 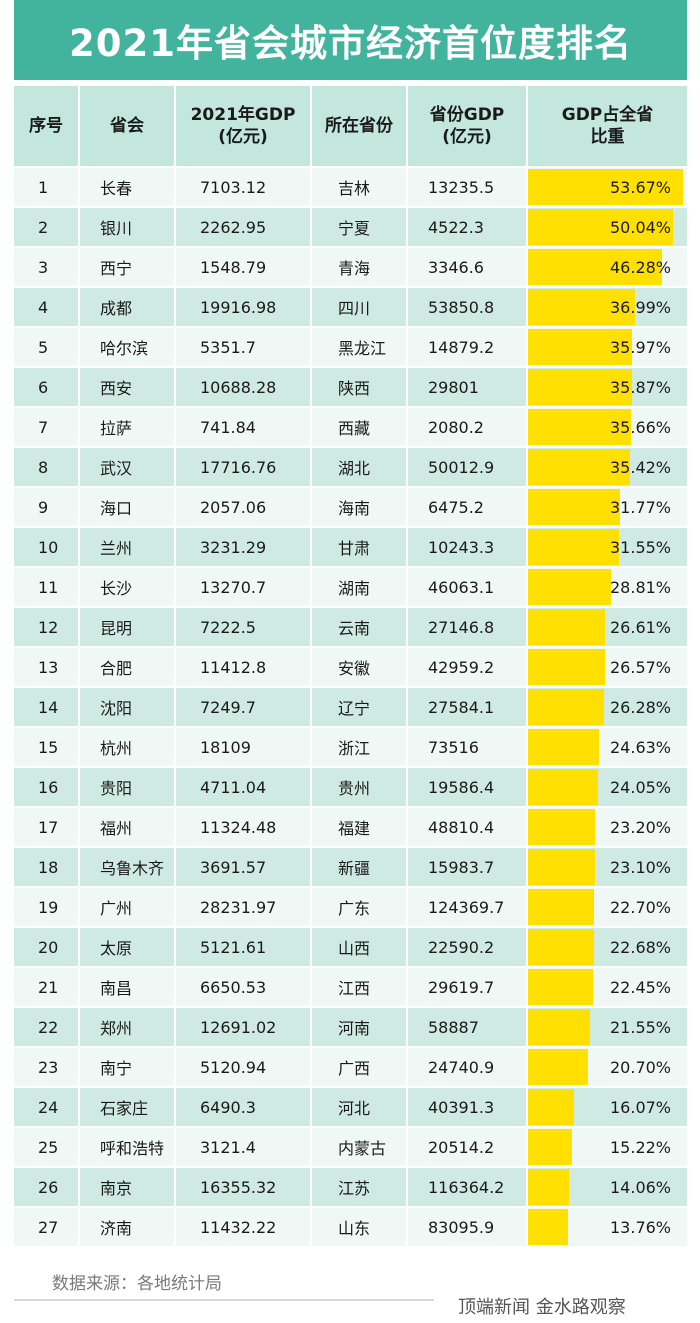 I want to click on row-share: 35.97%, so click(x=607, y=347).